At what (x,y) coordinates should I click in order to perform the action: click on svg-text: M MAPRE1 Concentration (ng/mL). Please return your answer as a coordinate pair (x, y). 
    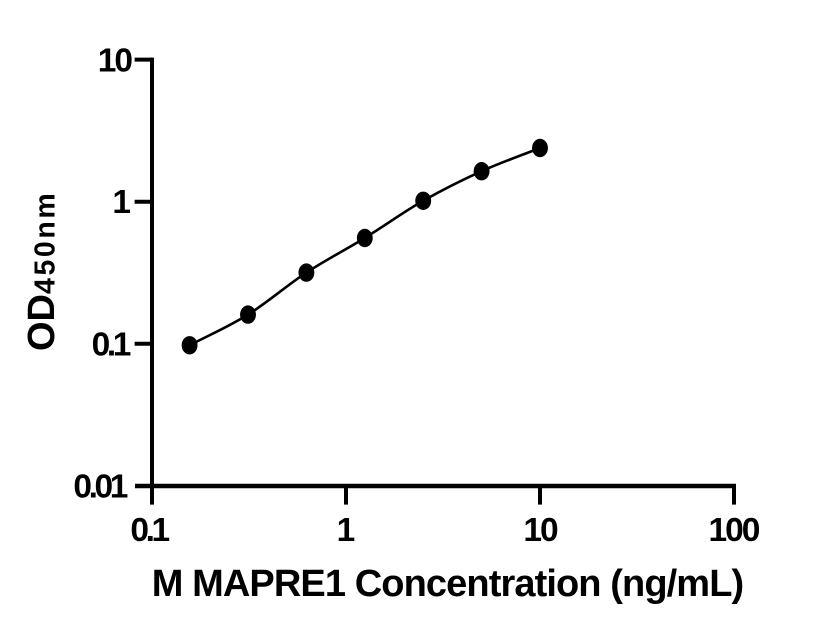
    Looking at the image, I should click on (448, 584).